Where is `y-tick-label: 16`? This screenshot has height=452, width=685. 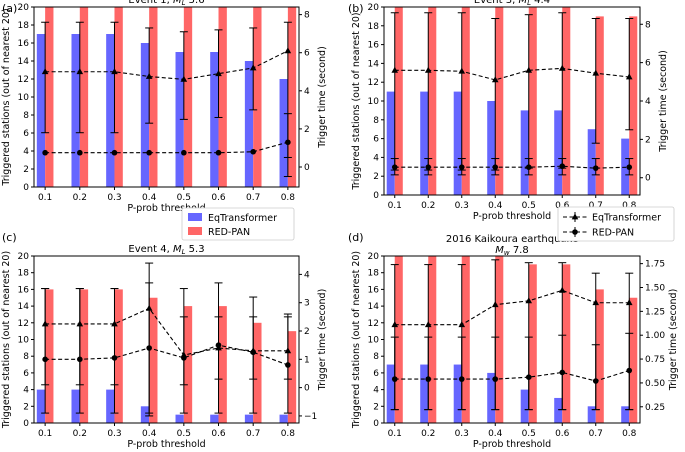 y-tick-label: 16 is located at coordinates (374, 290).